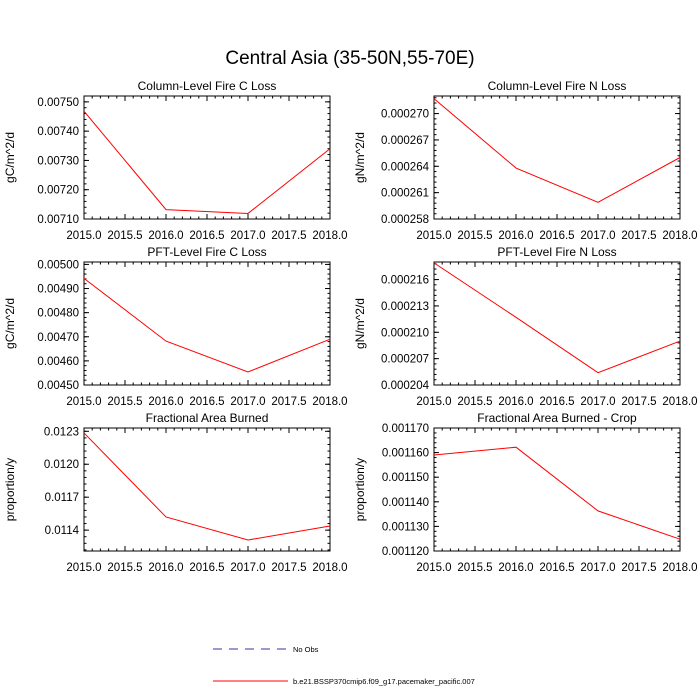 This screenshot has width=700, height=700. I want to click on y-tick-label: 0.000204, so click(405, 386).